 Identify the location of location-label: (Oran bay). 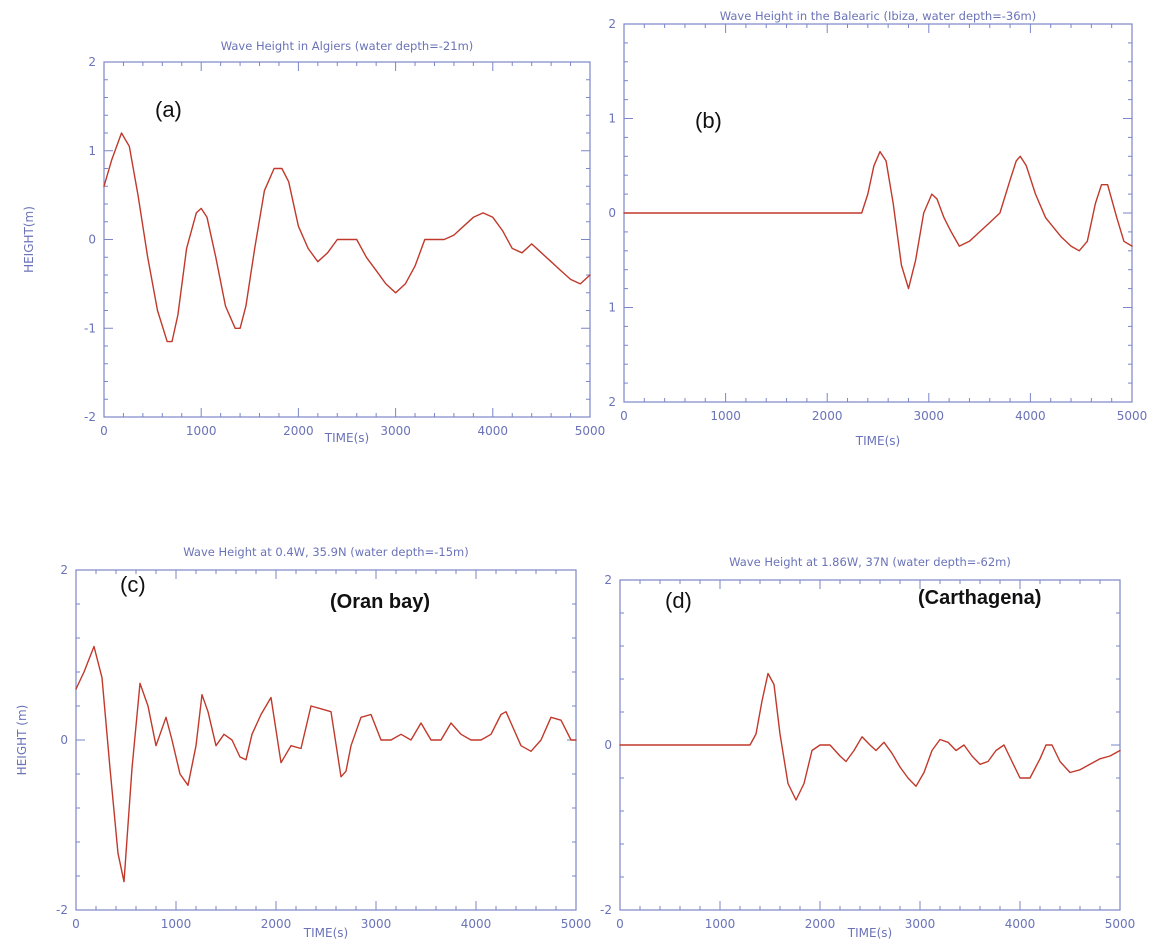
(380, 602).